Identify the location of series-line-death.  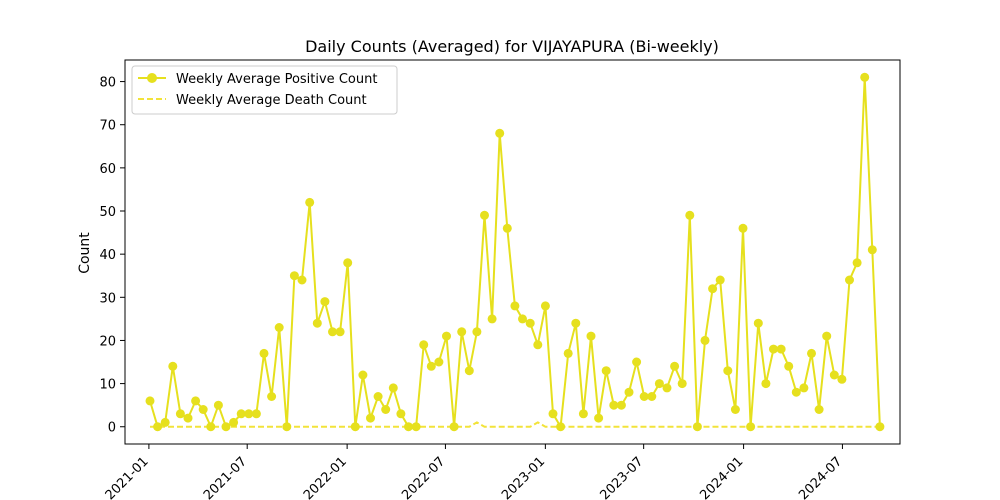
(515, 424).